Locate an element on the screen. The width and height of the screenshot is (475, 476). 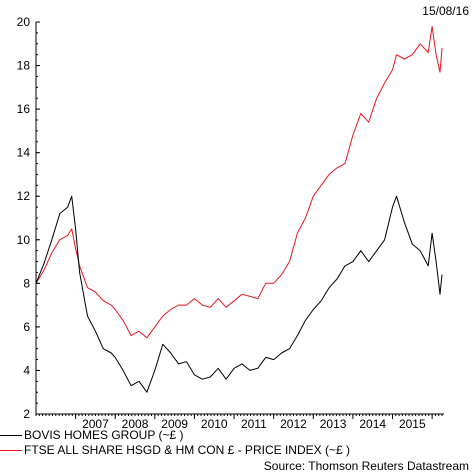
x-tick-label: 2013 is located at coordinates (333, 424).